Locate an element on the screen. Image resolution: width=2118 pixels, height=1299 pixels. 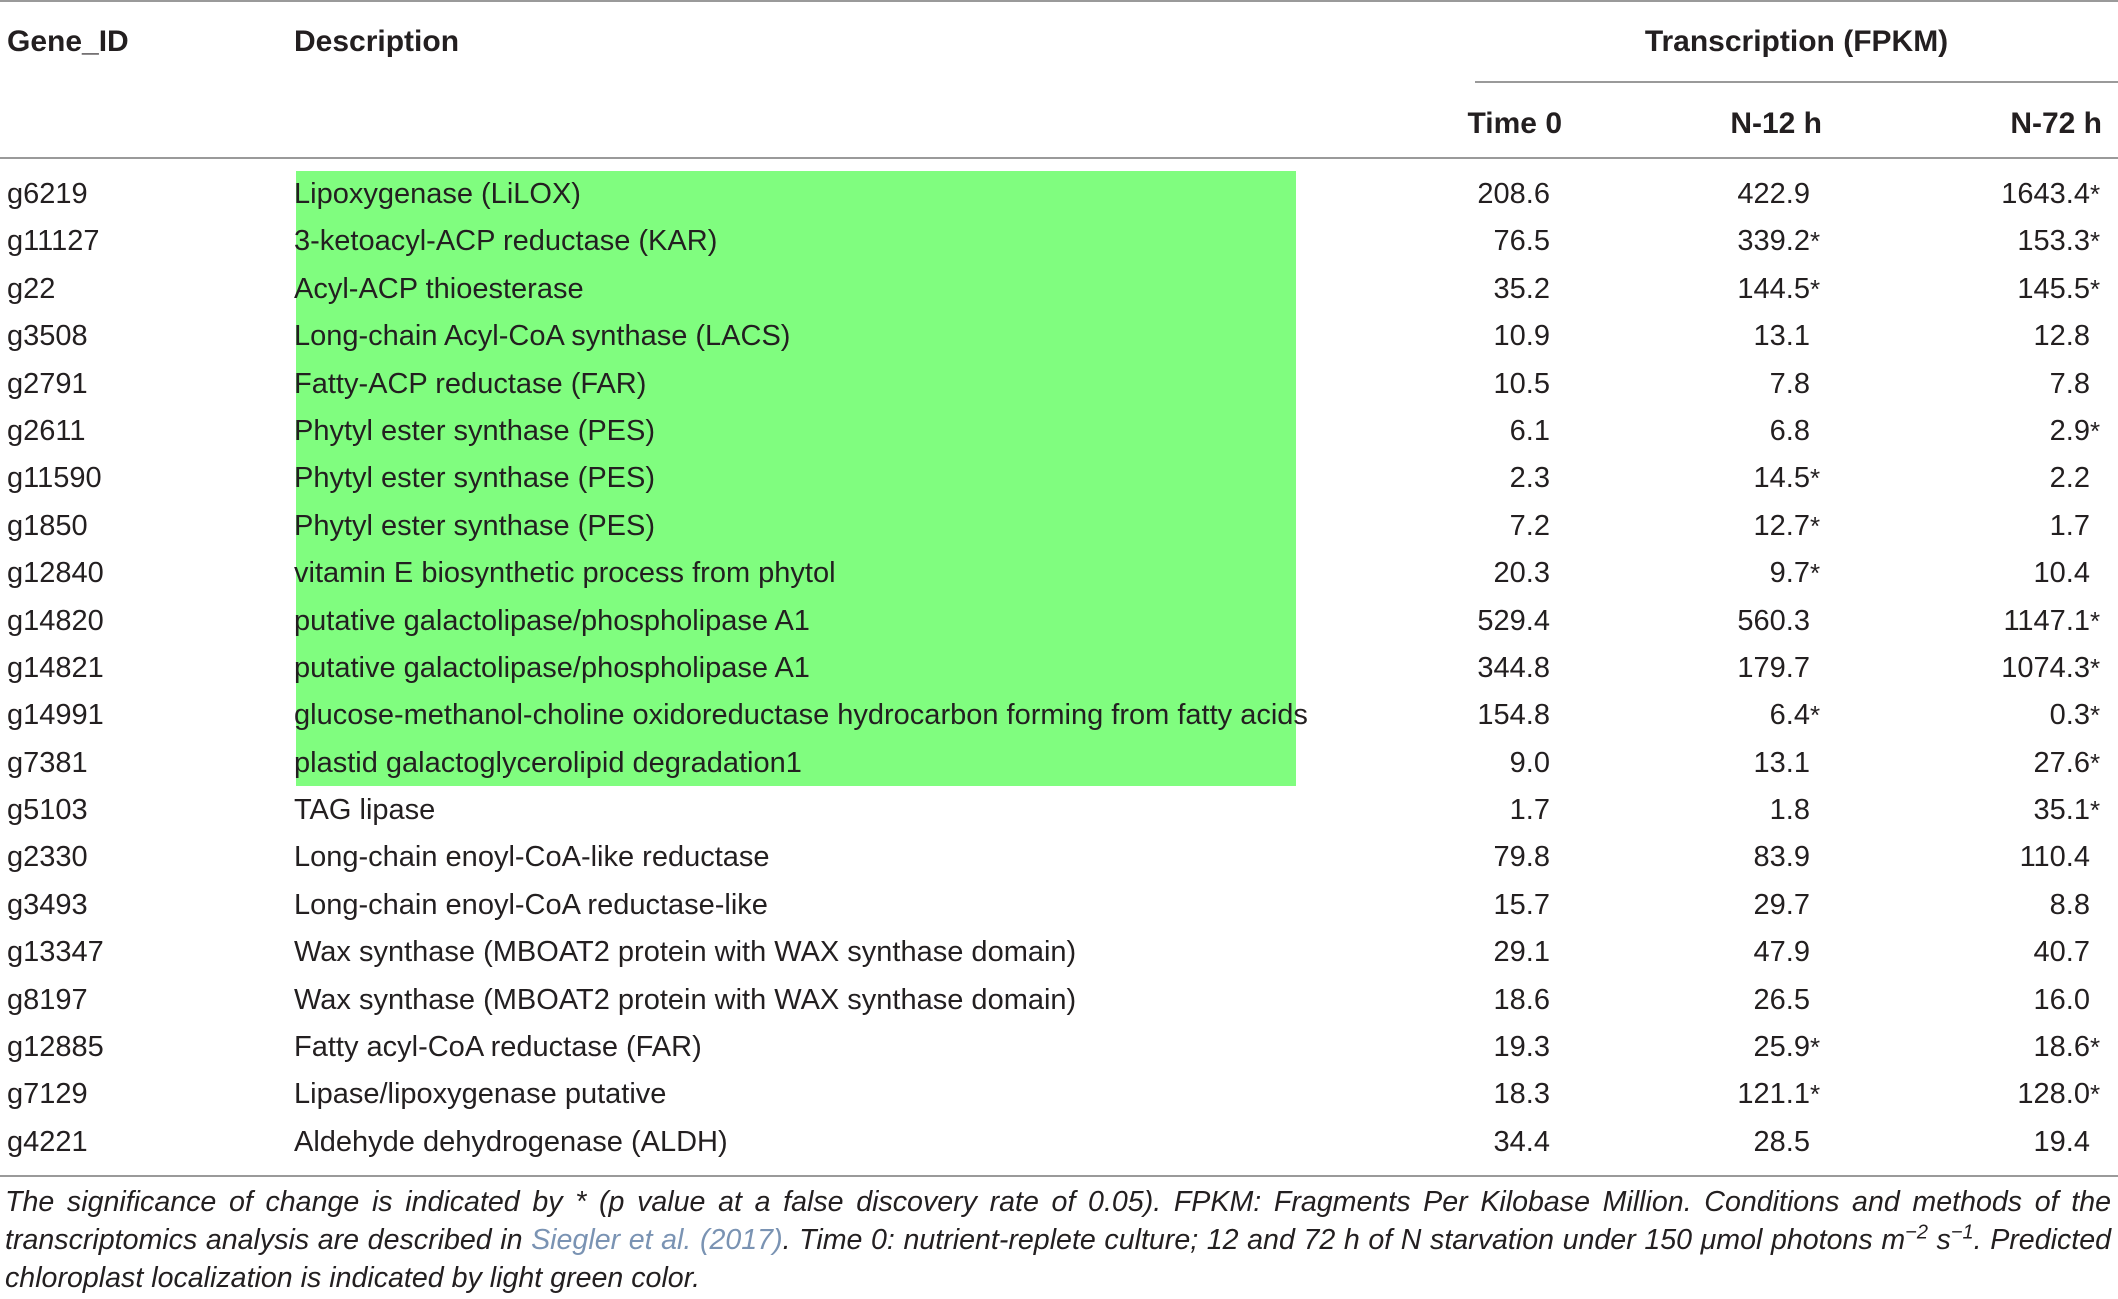
cell-n72-value: 110.4 is located at coordinates (2054, 857).